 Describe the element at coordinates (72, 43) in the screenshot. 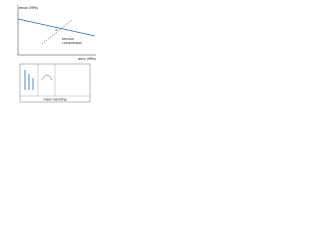

I see `annotation: compression` at that location.